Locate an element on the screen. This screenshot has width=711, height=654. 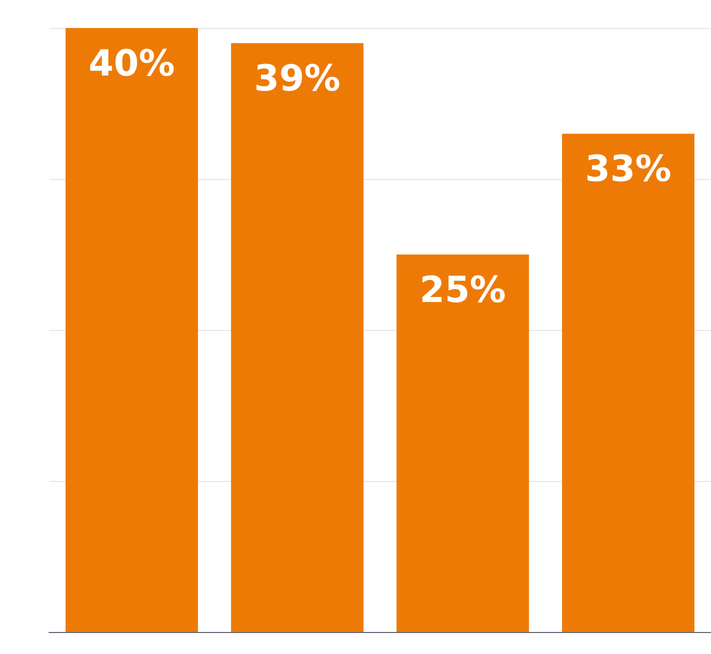
data-label: 25% is located at coordinates (463, 290).